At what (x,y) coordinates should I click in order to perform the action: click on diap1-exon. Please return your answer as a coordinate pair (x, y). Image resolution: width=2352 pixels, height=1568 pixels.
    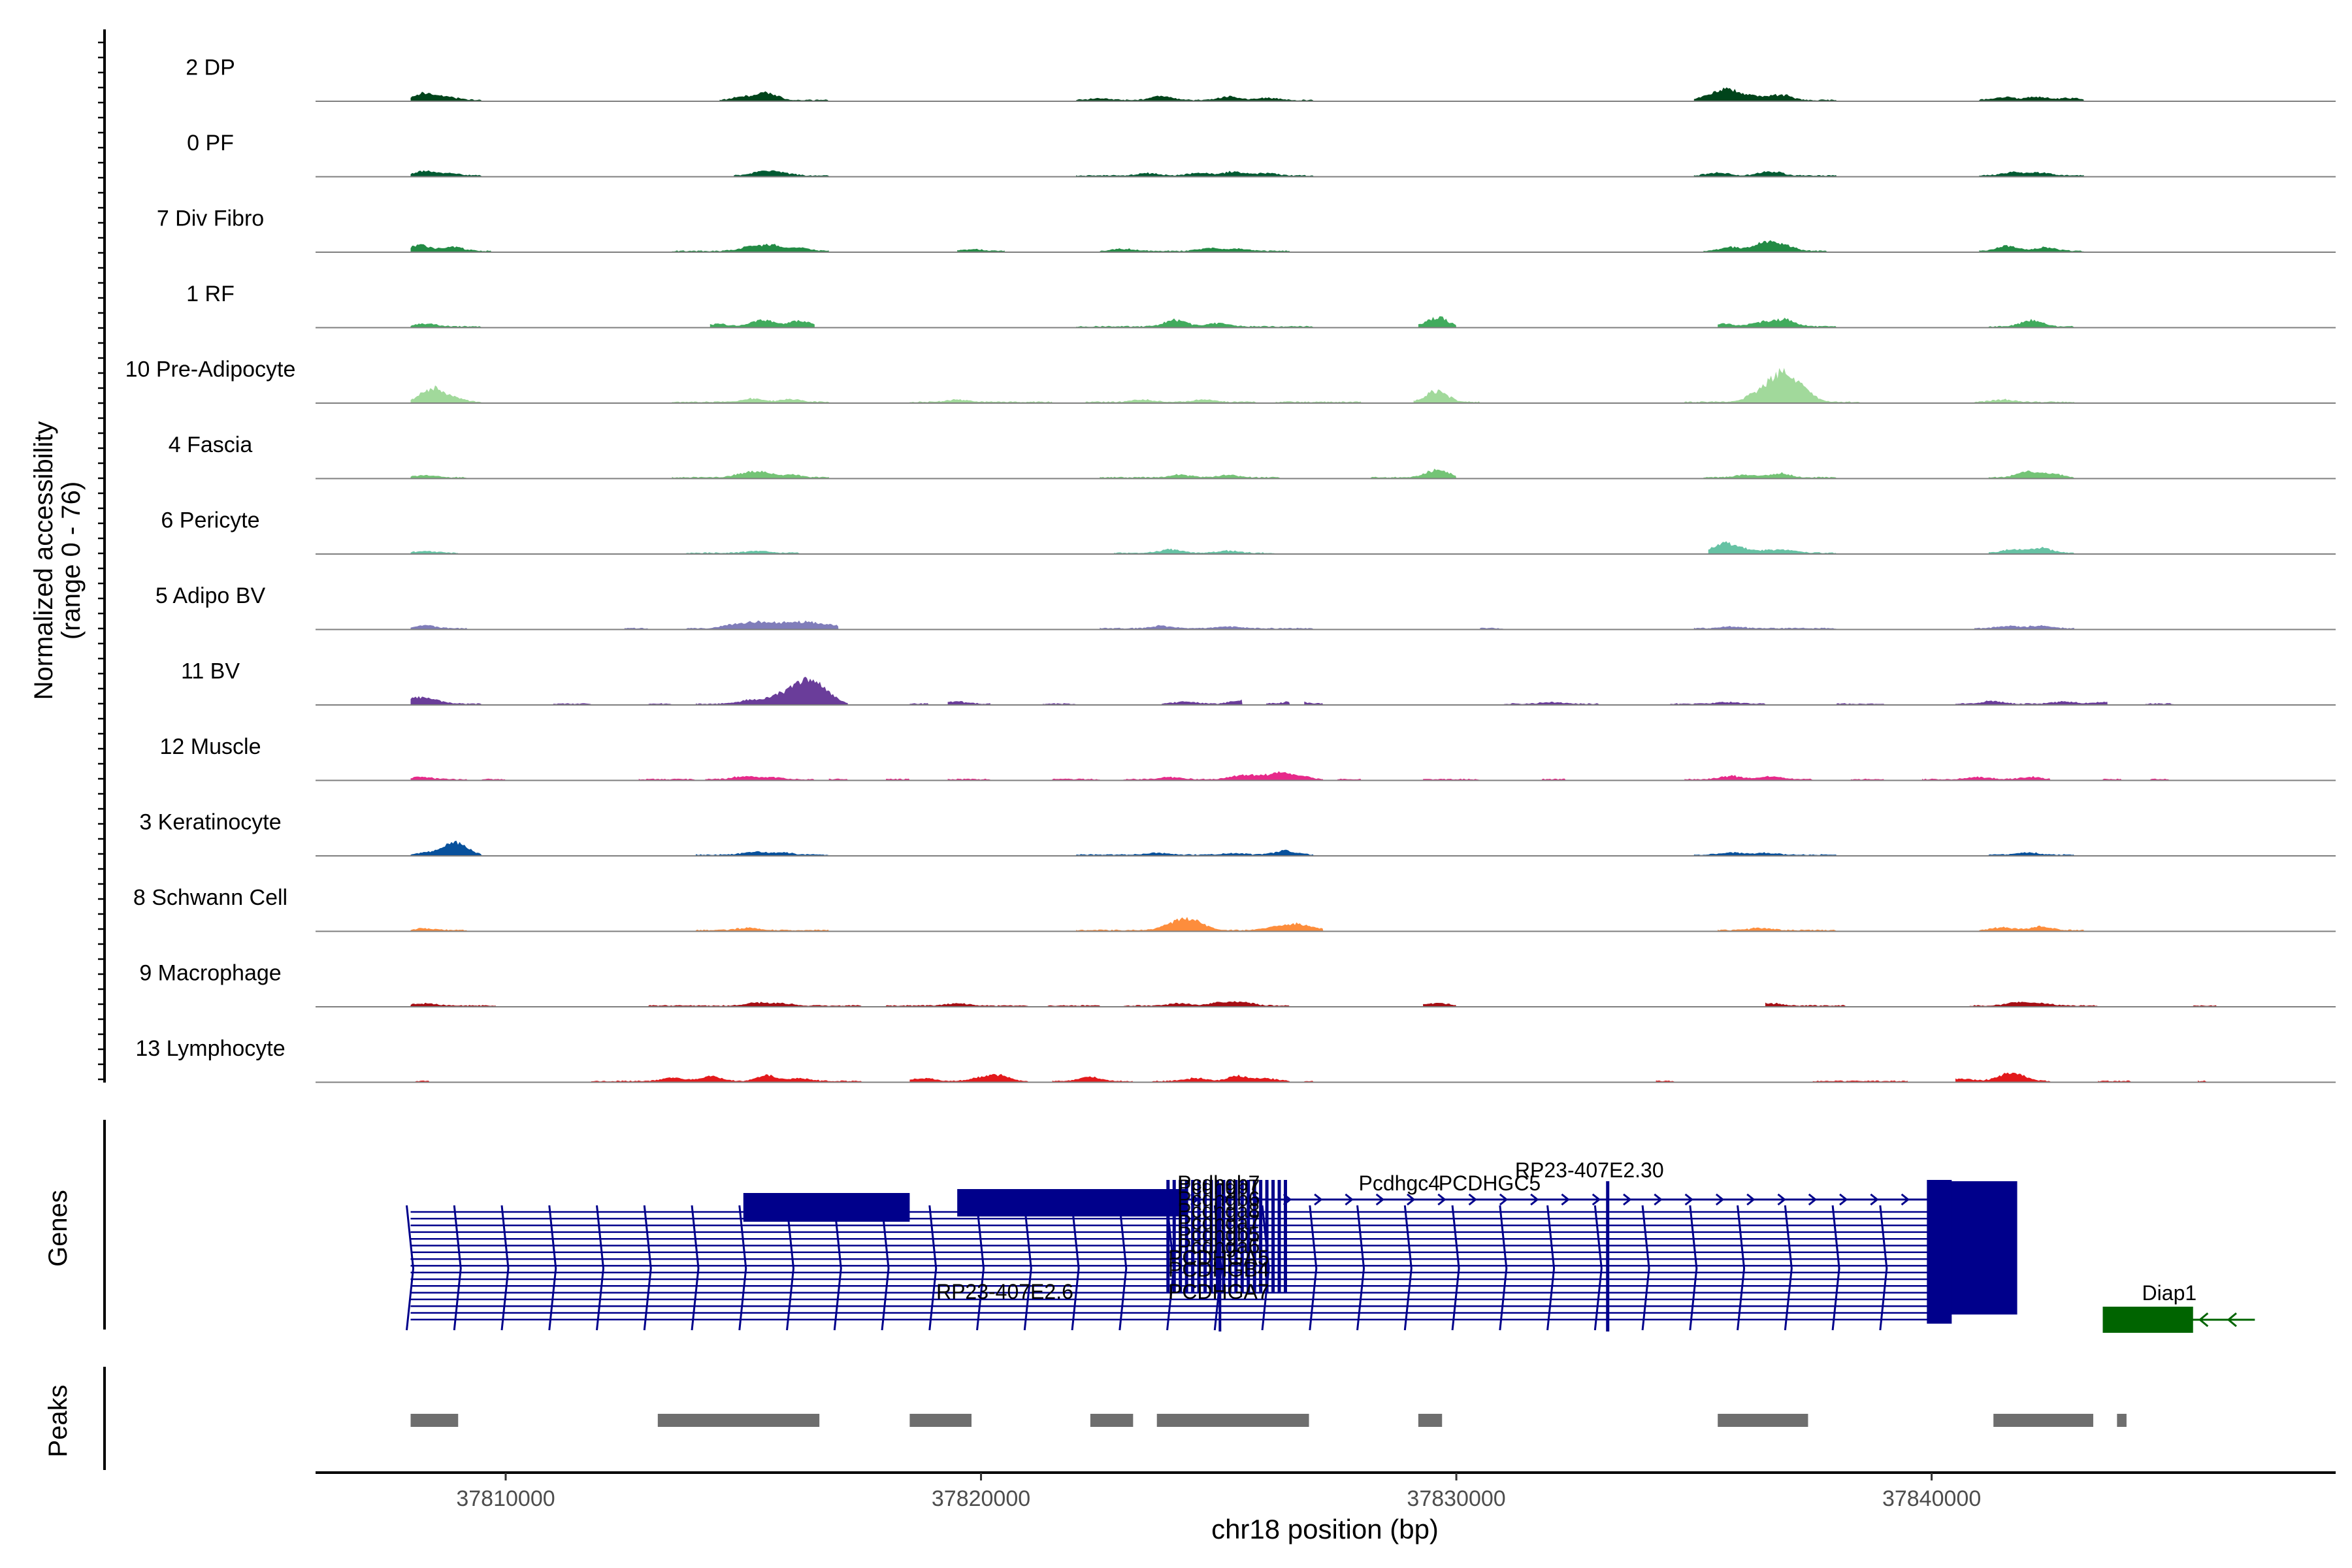
    Looking at the image, I should click on (2147, 1320).